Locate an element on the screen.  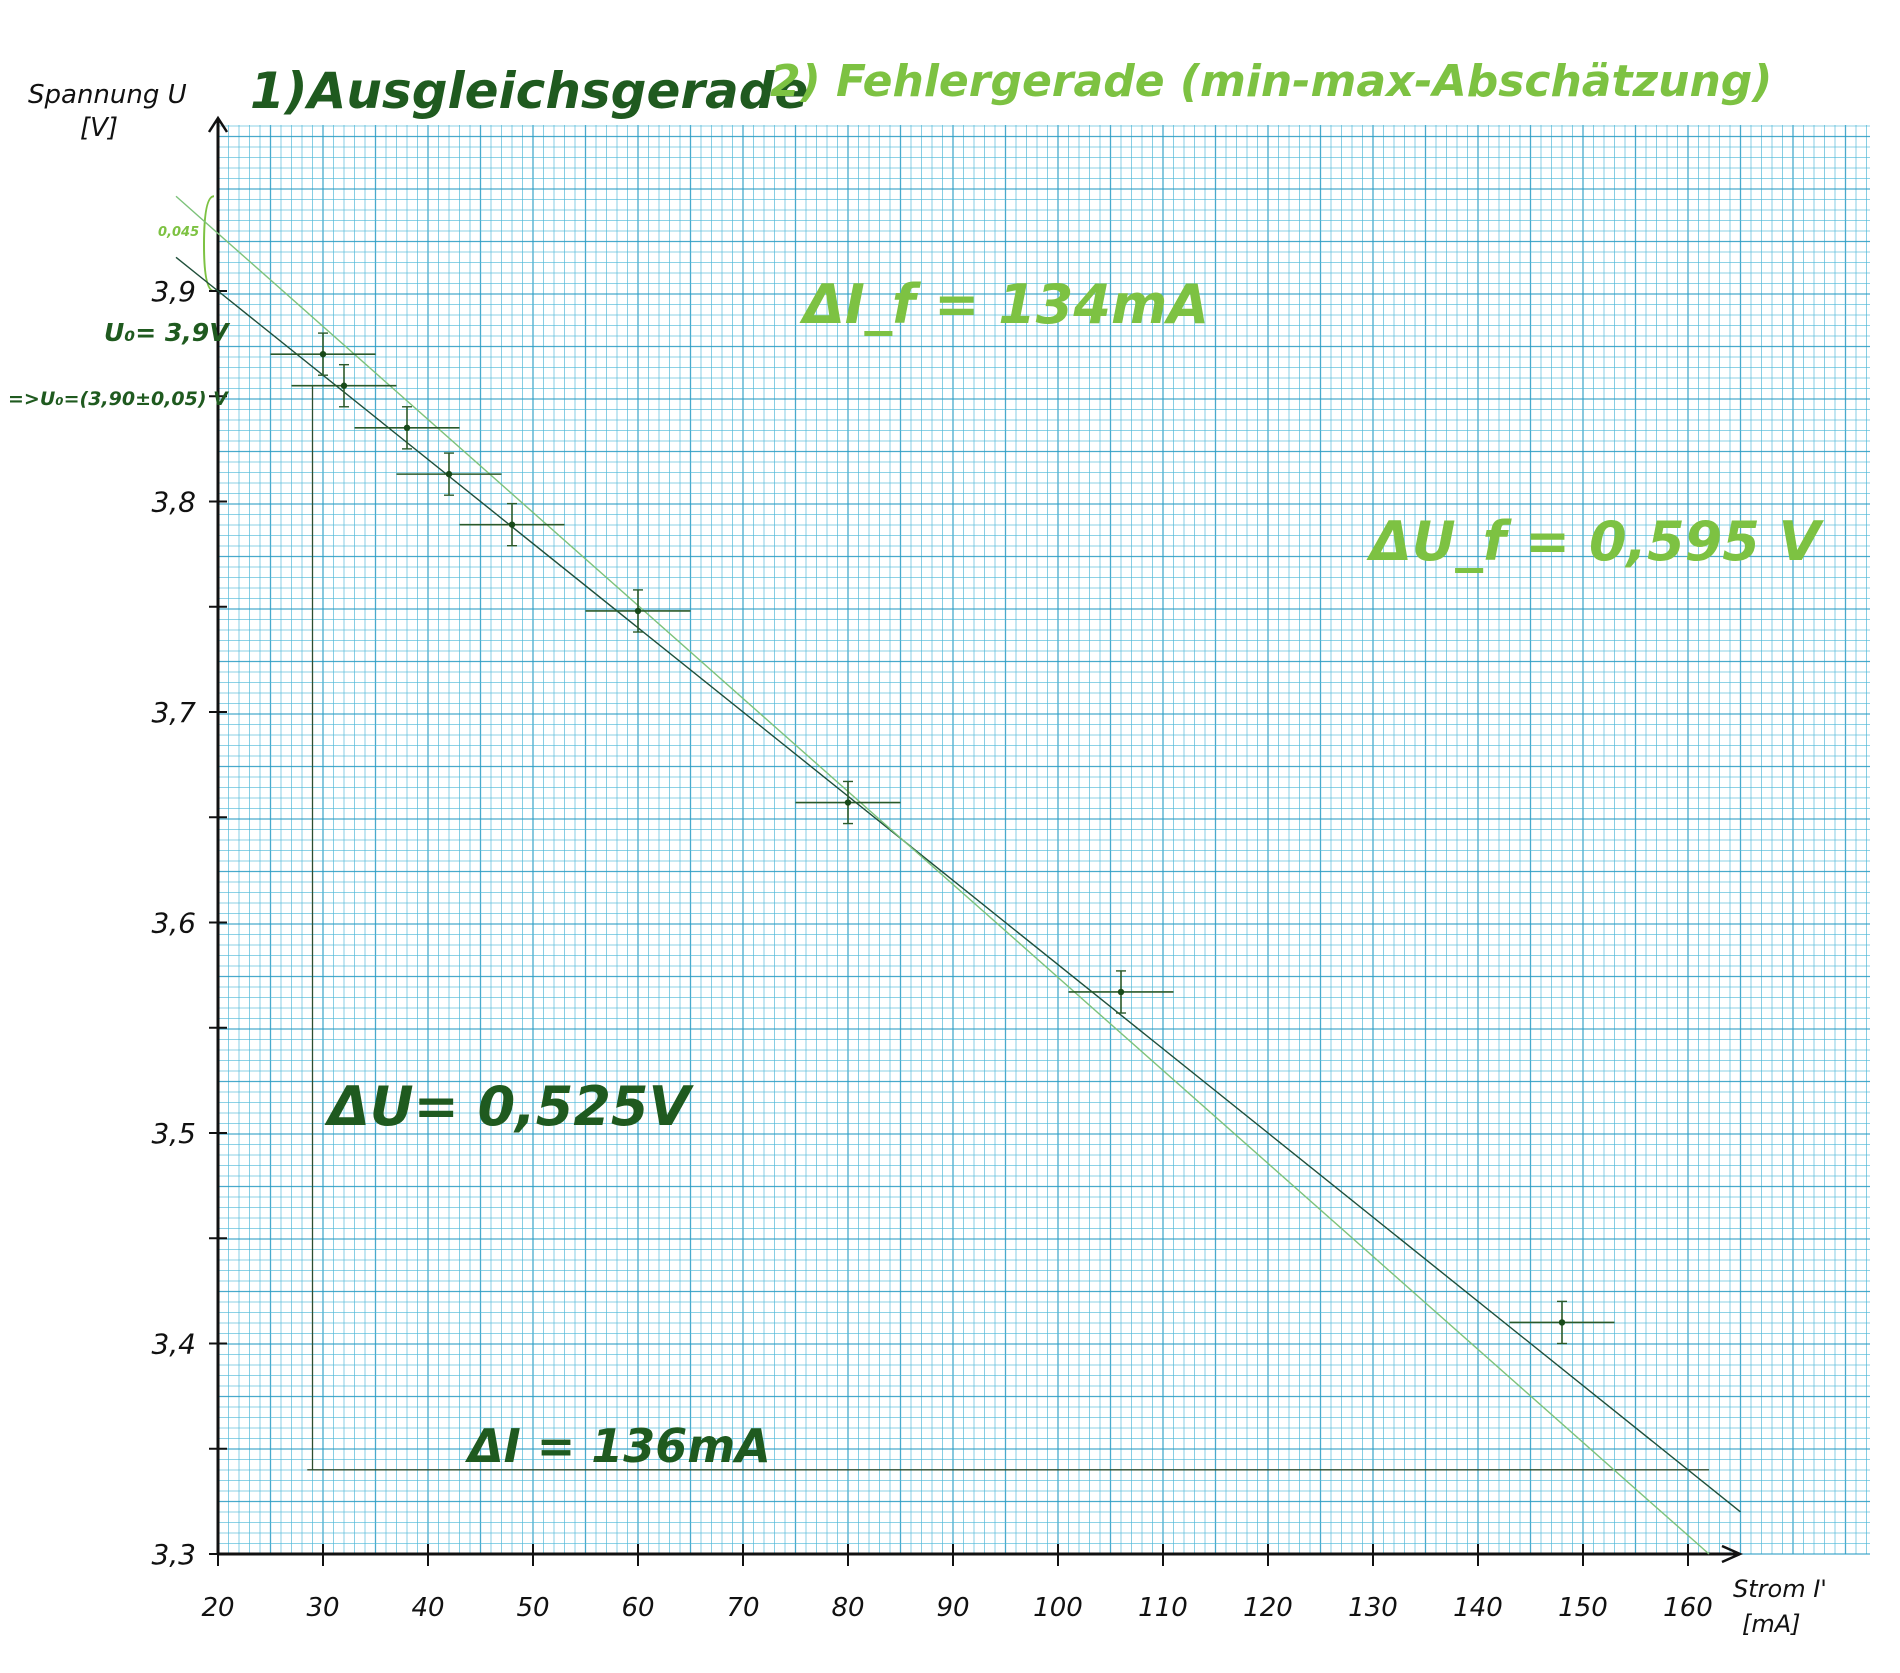
chart-title: 1)Ausgleichsgerade is located at coordinates (529, 91).